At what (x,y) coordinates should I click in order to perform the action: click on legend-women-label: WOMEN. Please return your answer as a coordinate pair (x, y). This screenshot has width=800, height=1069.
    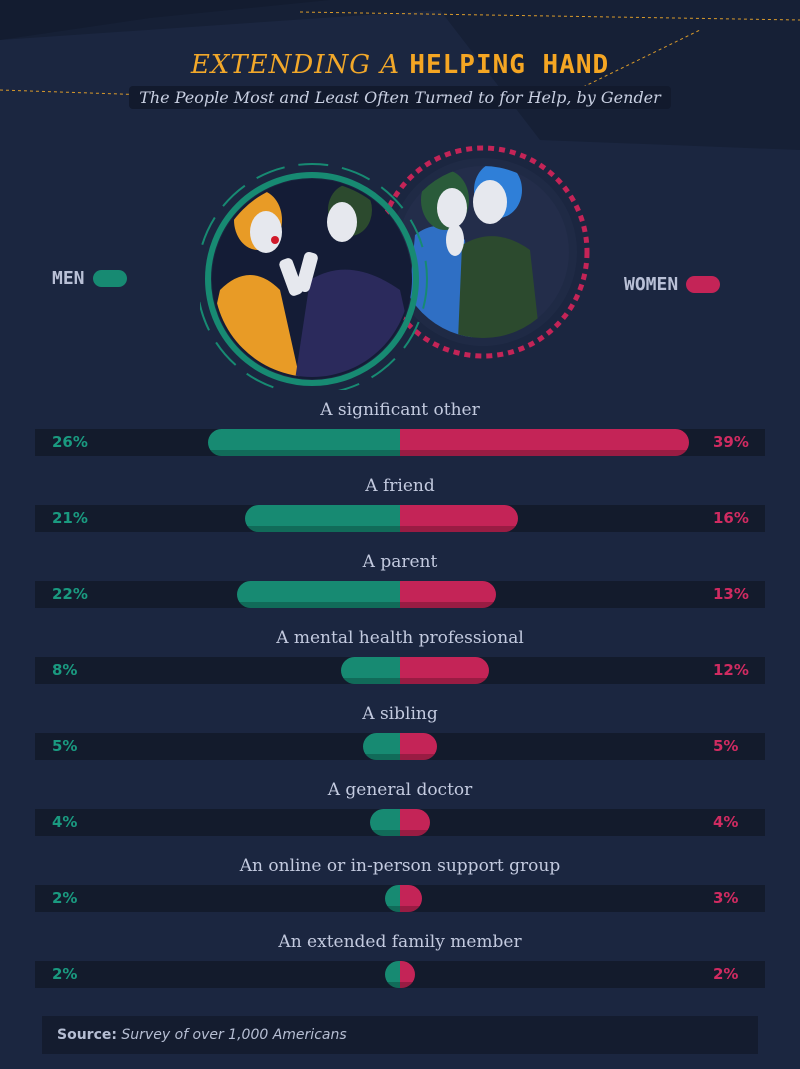
    Looking at the image, I should click on (651, 284).